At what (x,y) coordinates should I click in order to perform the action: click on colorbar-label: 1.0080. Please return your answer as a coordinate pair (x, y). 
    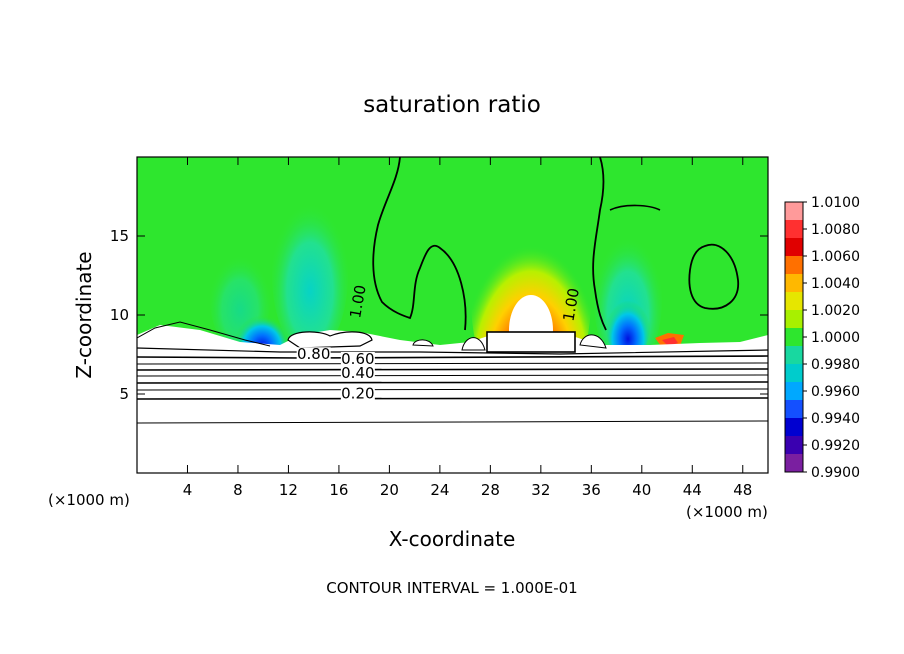
    Looking at the image, I should click on (835, 230).